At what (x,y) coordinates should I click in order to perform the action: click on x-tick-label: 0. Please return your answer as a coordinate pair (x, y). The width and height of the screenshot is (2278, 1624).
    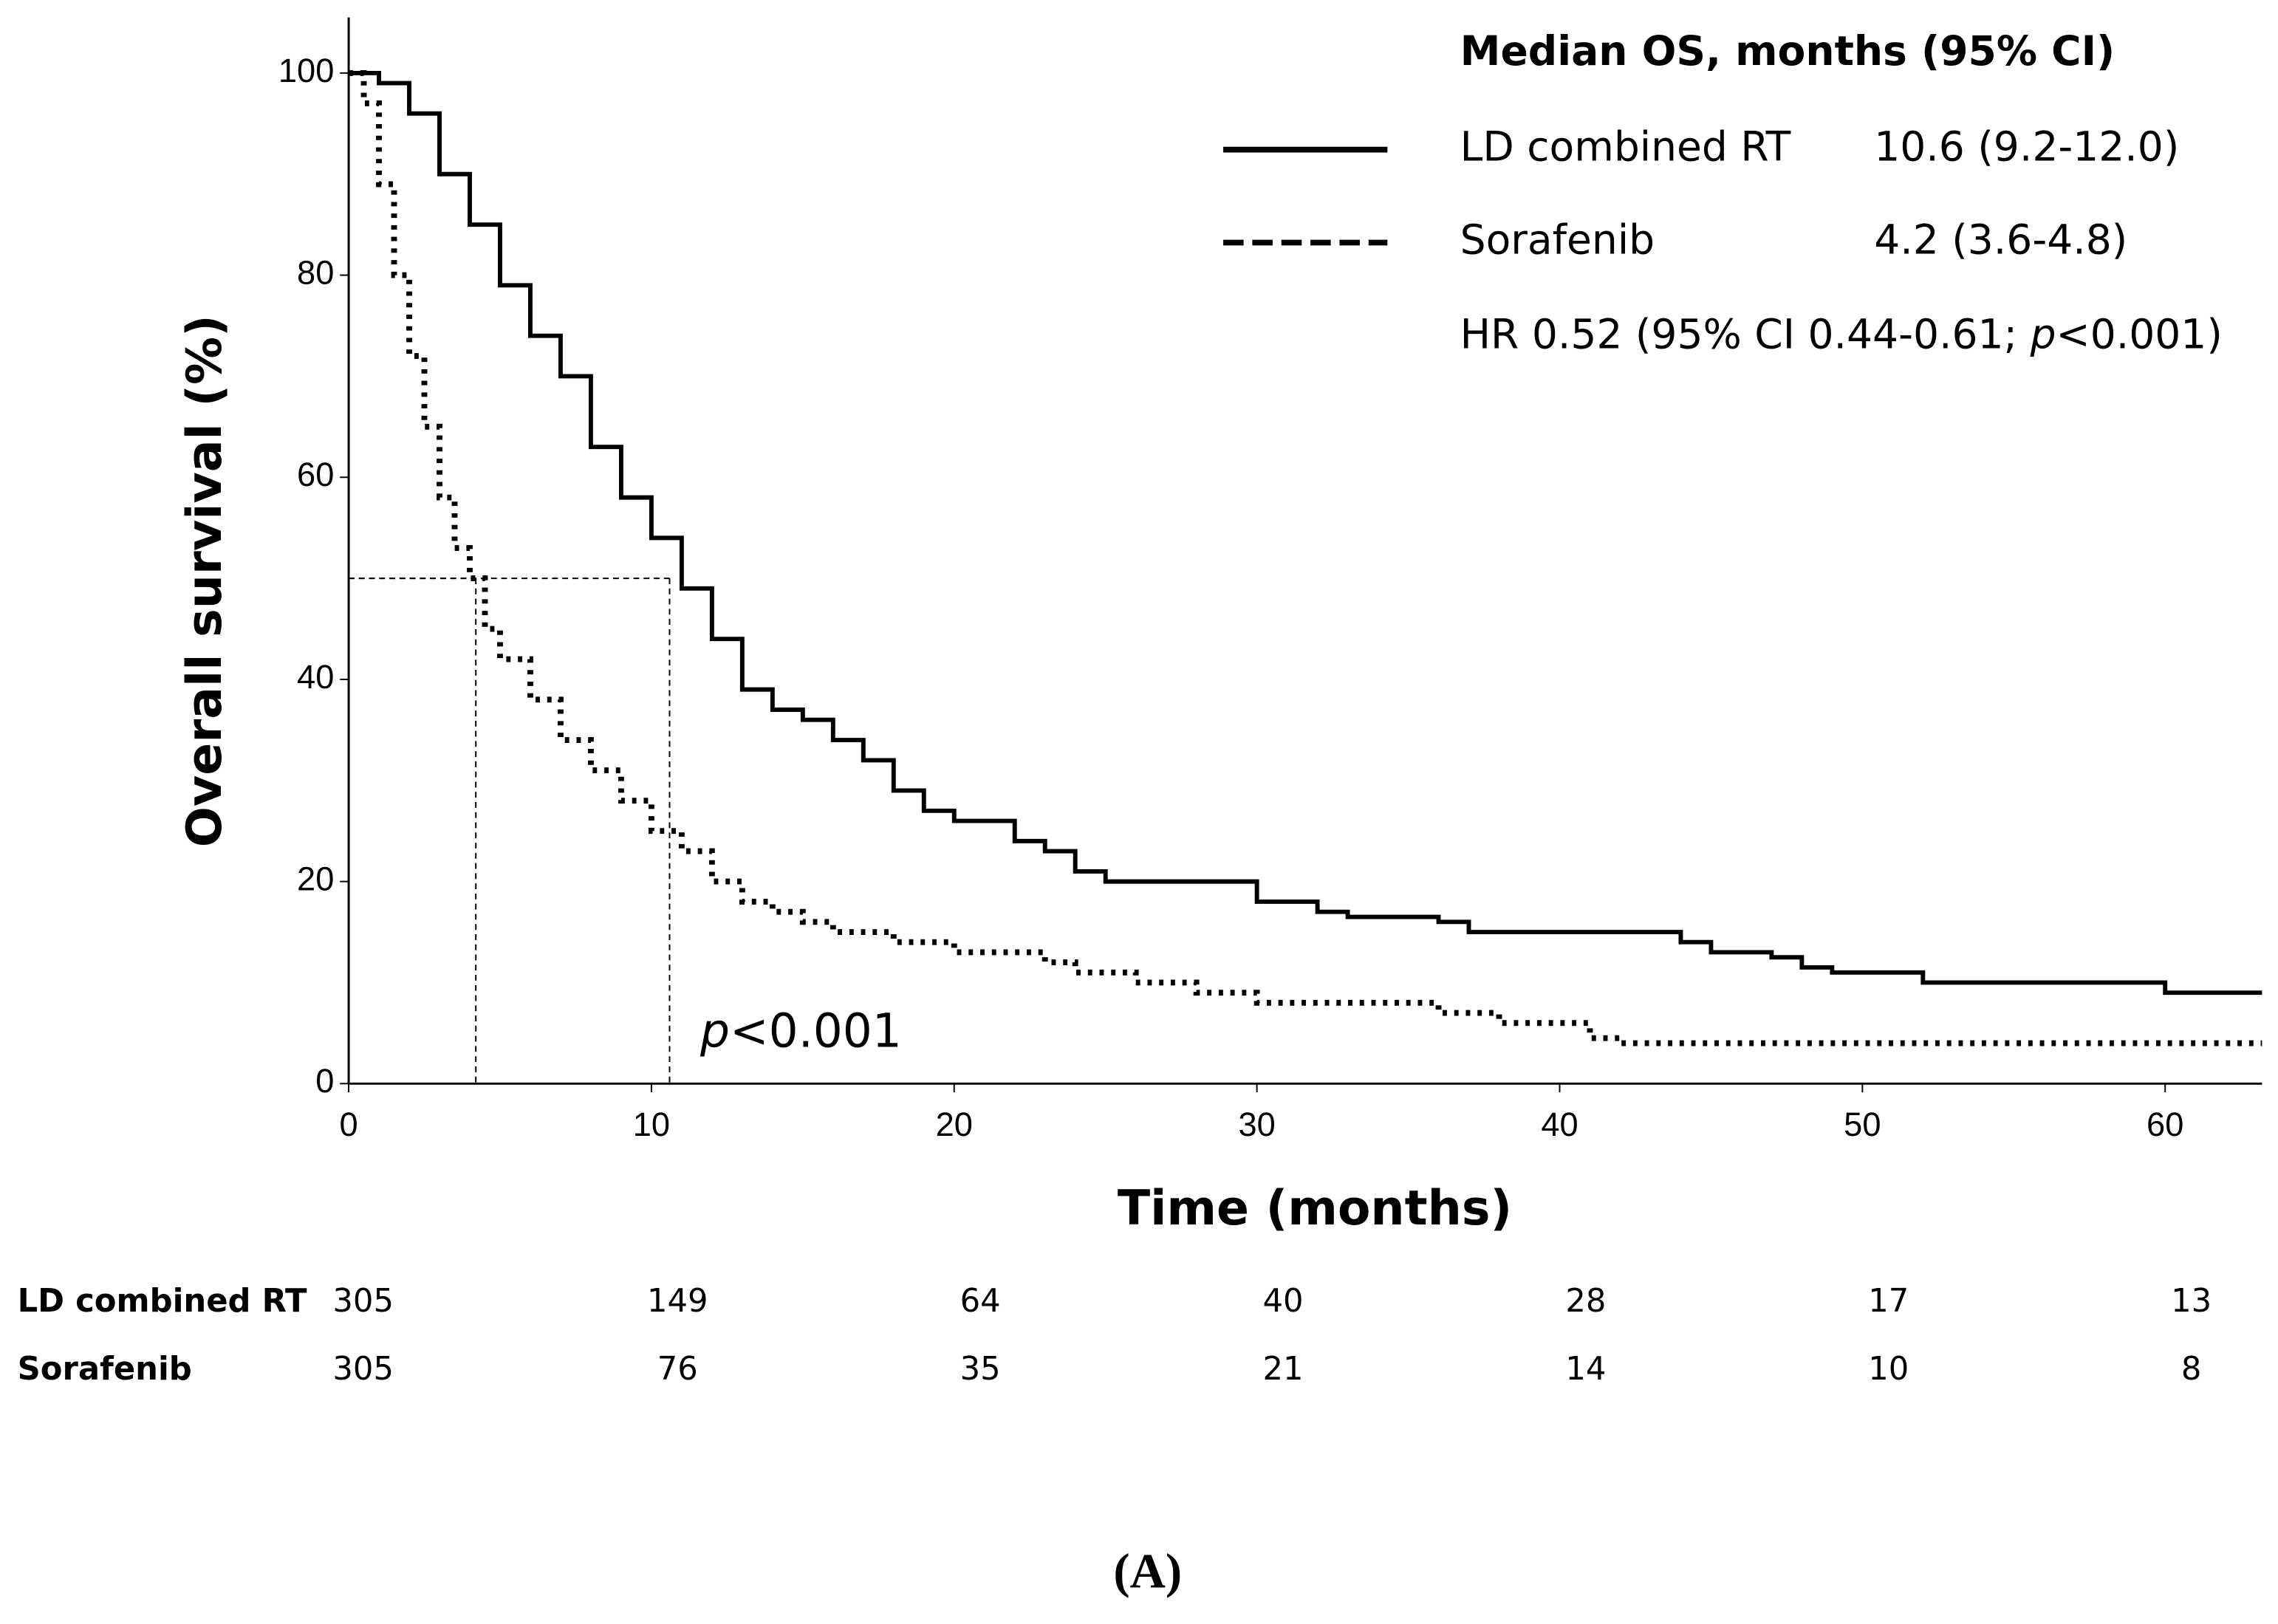
    Looking at the image, I should click on (348, 1124).